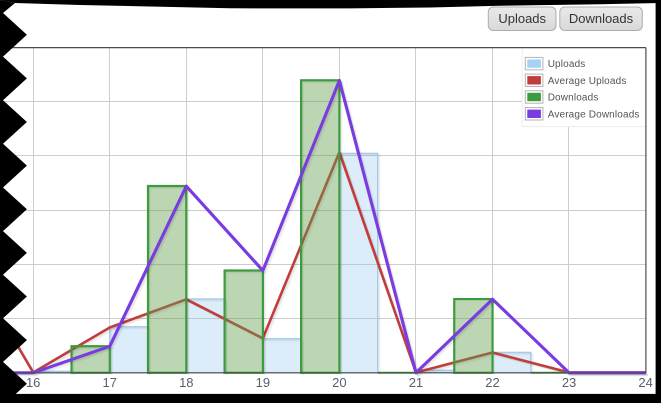 Image resolution: width=661 pixels, height=403 pixels. What do you see at coordinates (339, 382) in the screenshot?
I see `svg-text: 20` at bounding box center [339, 382].